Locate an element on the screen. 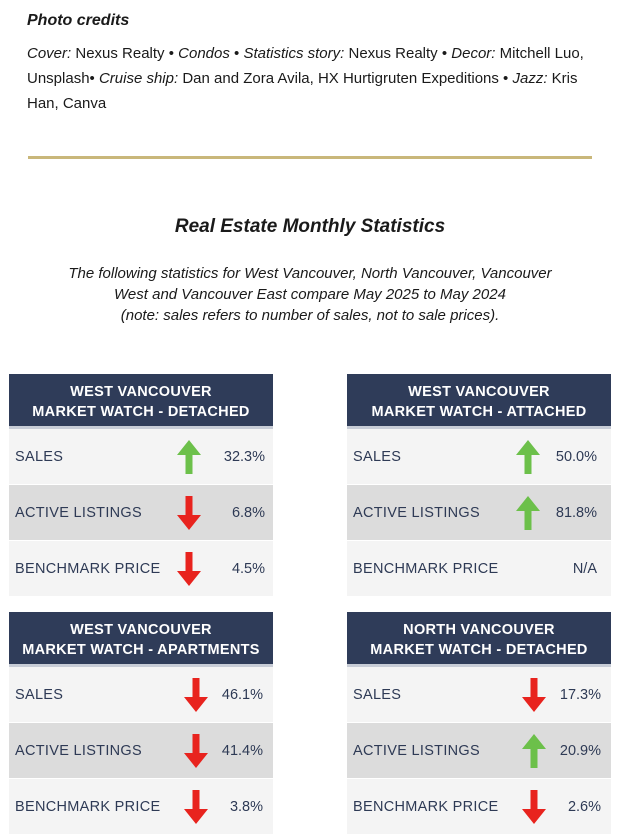  credit-label: Decor: is located at coordinates (473, 53).